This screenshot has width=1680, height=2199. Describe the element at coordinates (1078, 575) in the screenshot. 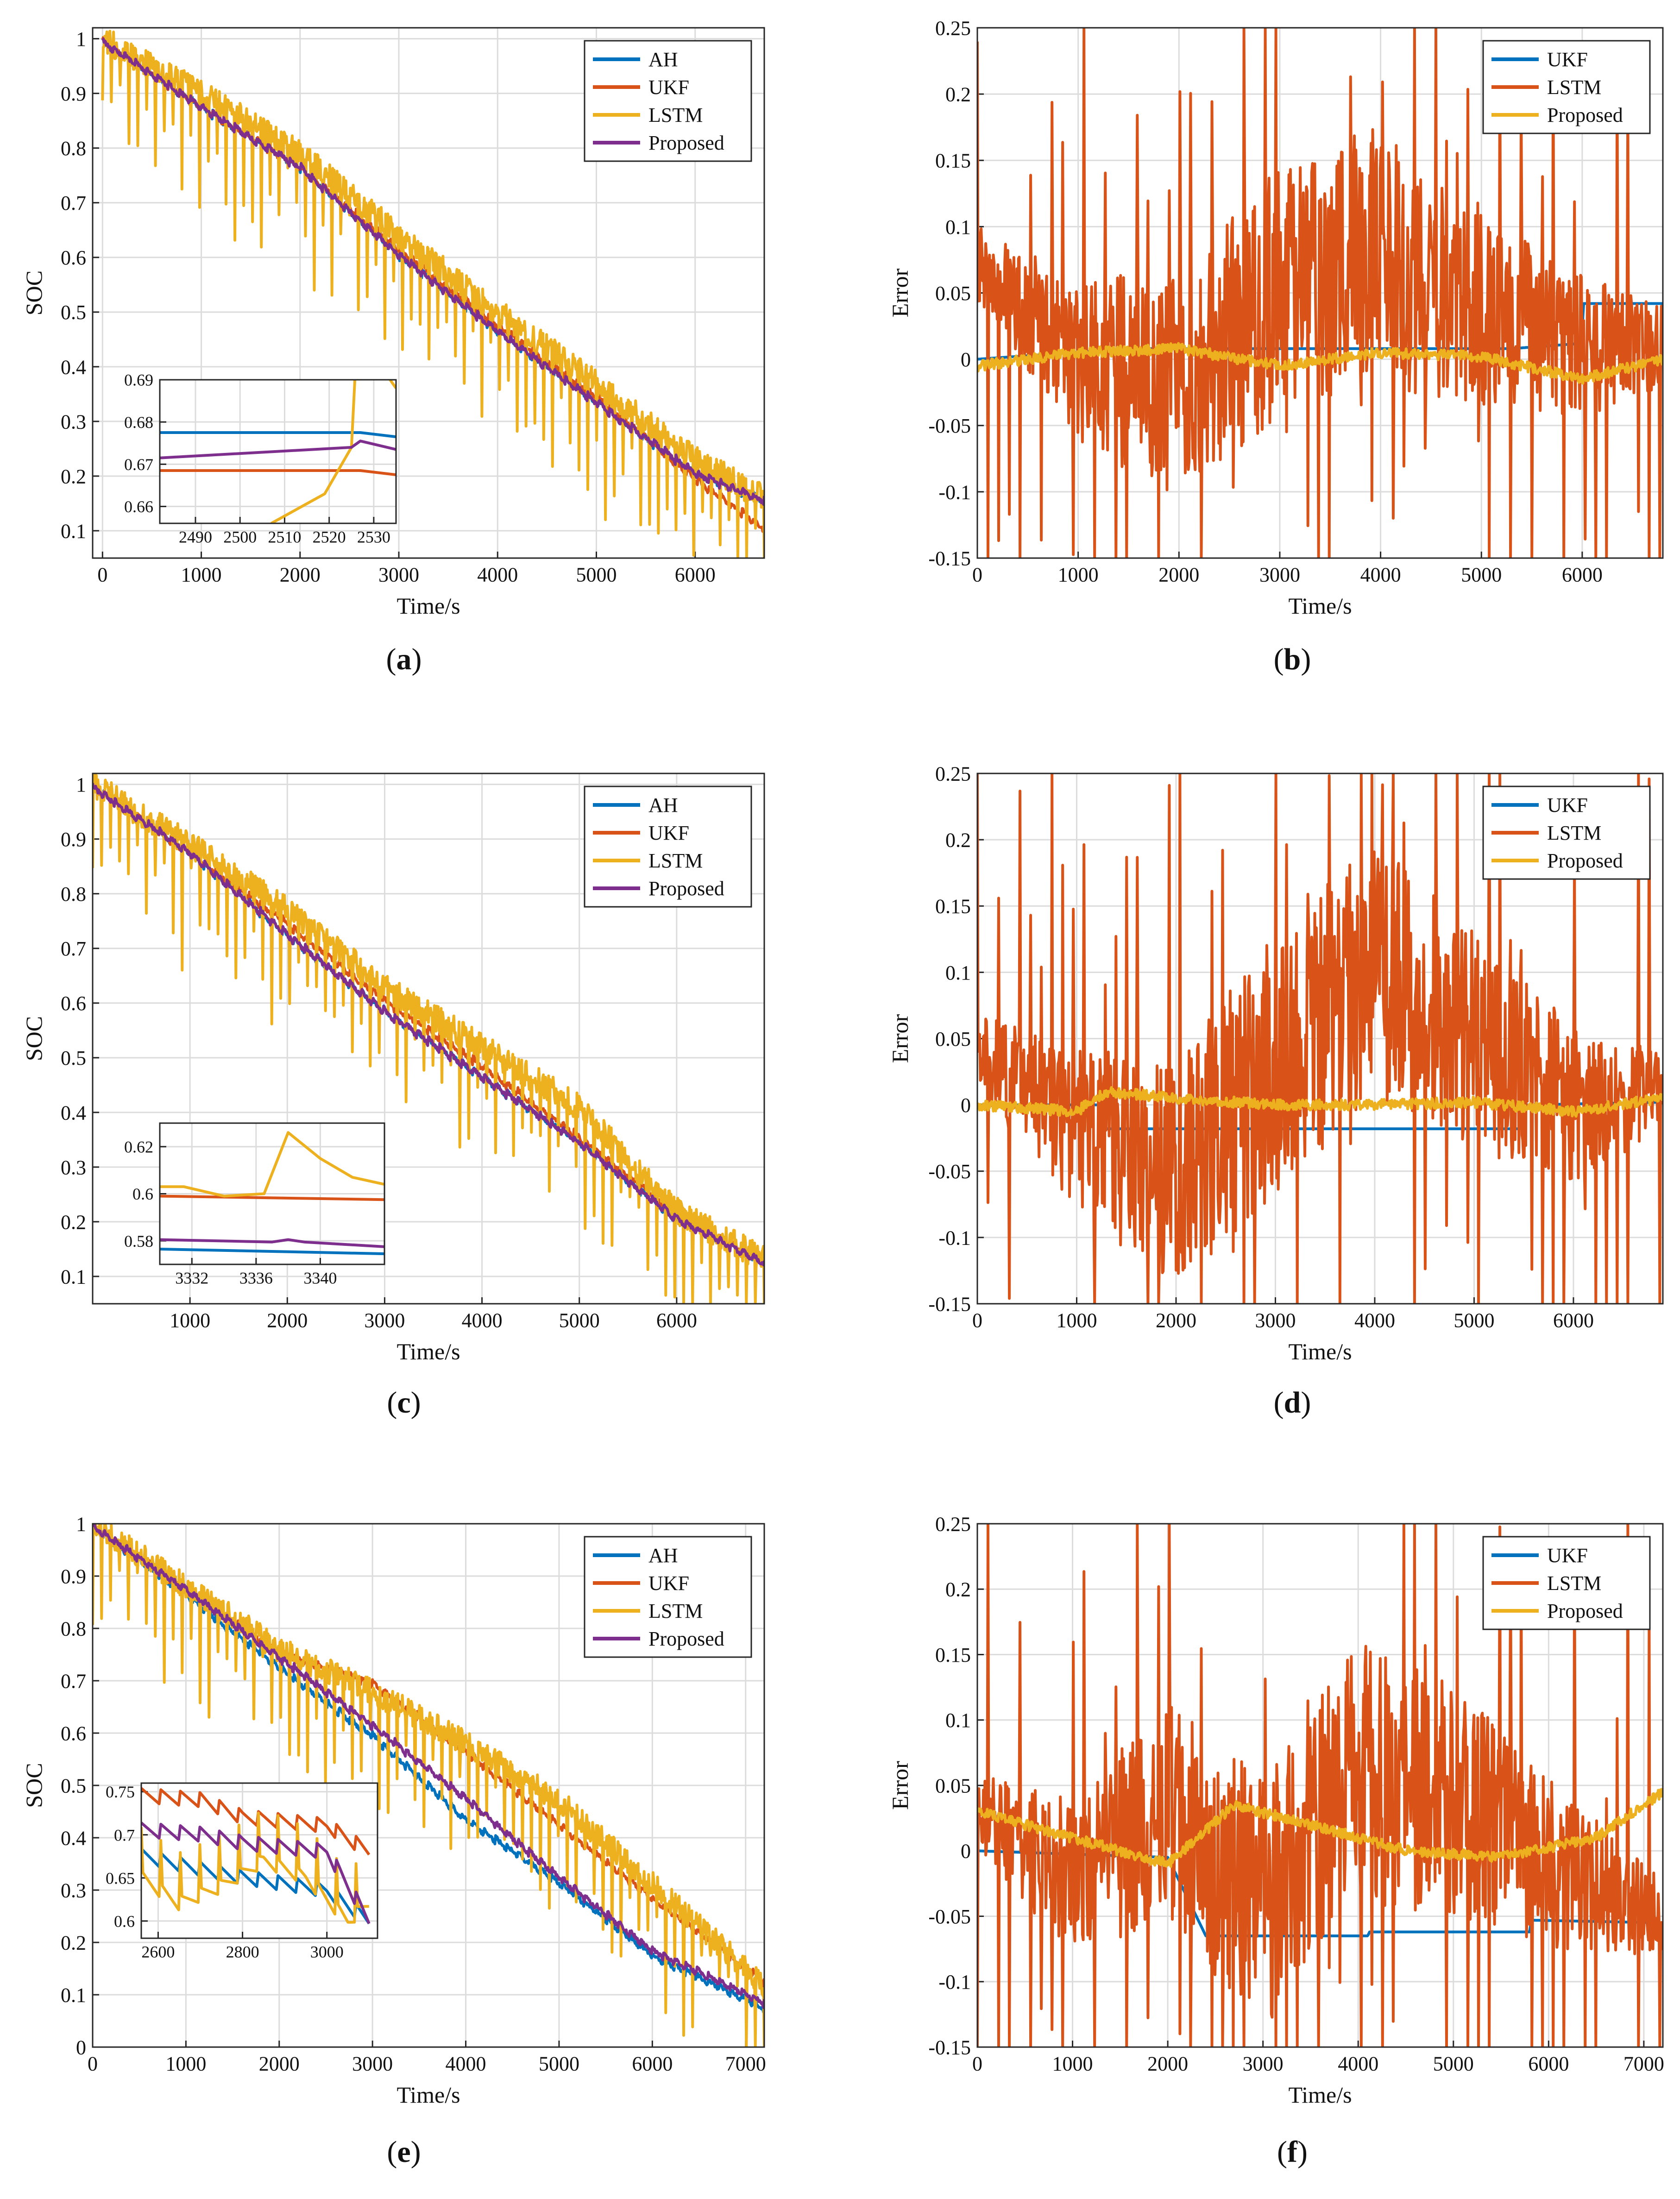

I see `panel-b-x-tick-label: 1000` at that location.